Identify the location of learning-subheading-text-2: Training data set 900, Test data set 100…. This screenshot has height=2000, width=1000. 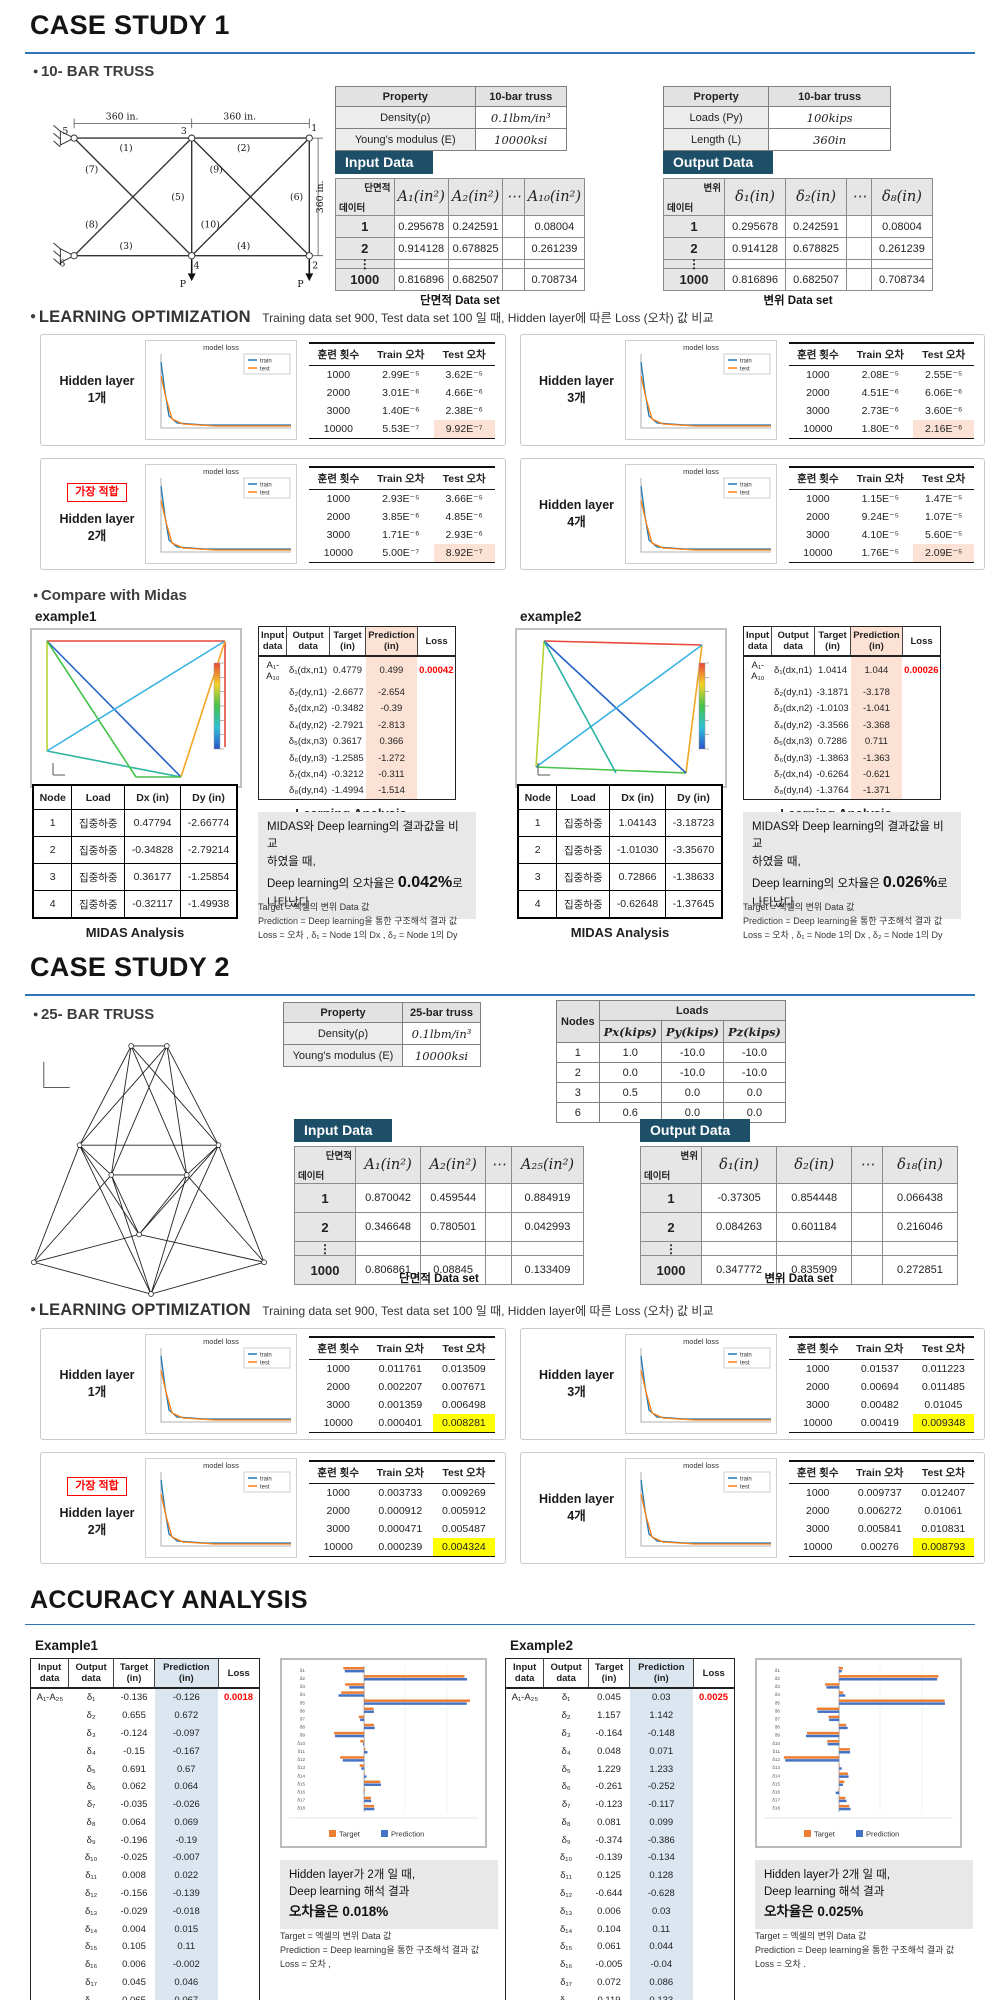
(488, 1311).